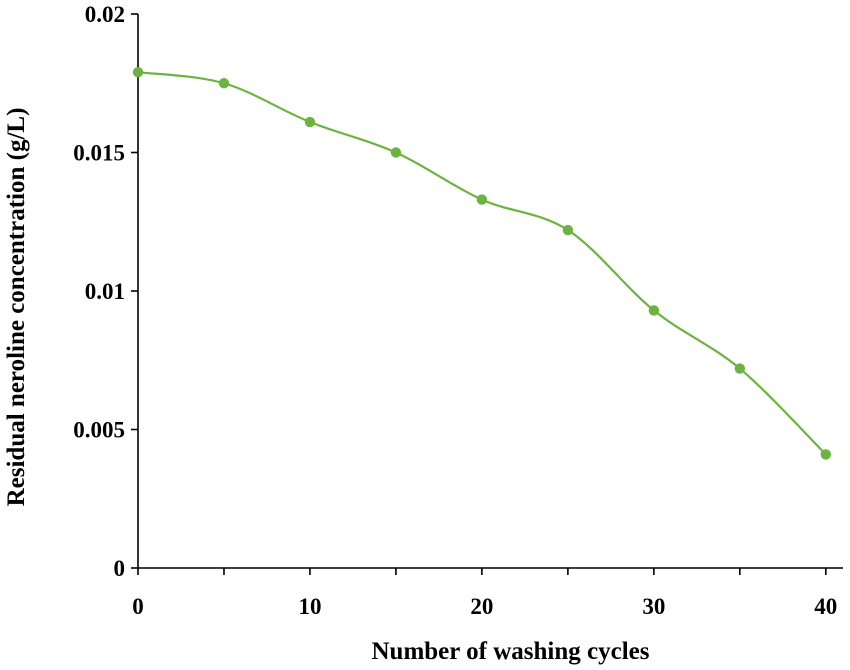 The width and height of the screenshot is (850, 670). Describe the element at coordinates (481, 606) in the screenshot. I see `x-tick-label: 20` at that location.